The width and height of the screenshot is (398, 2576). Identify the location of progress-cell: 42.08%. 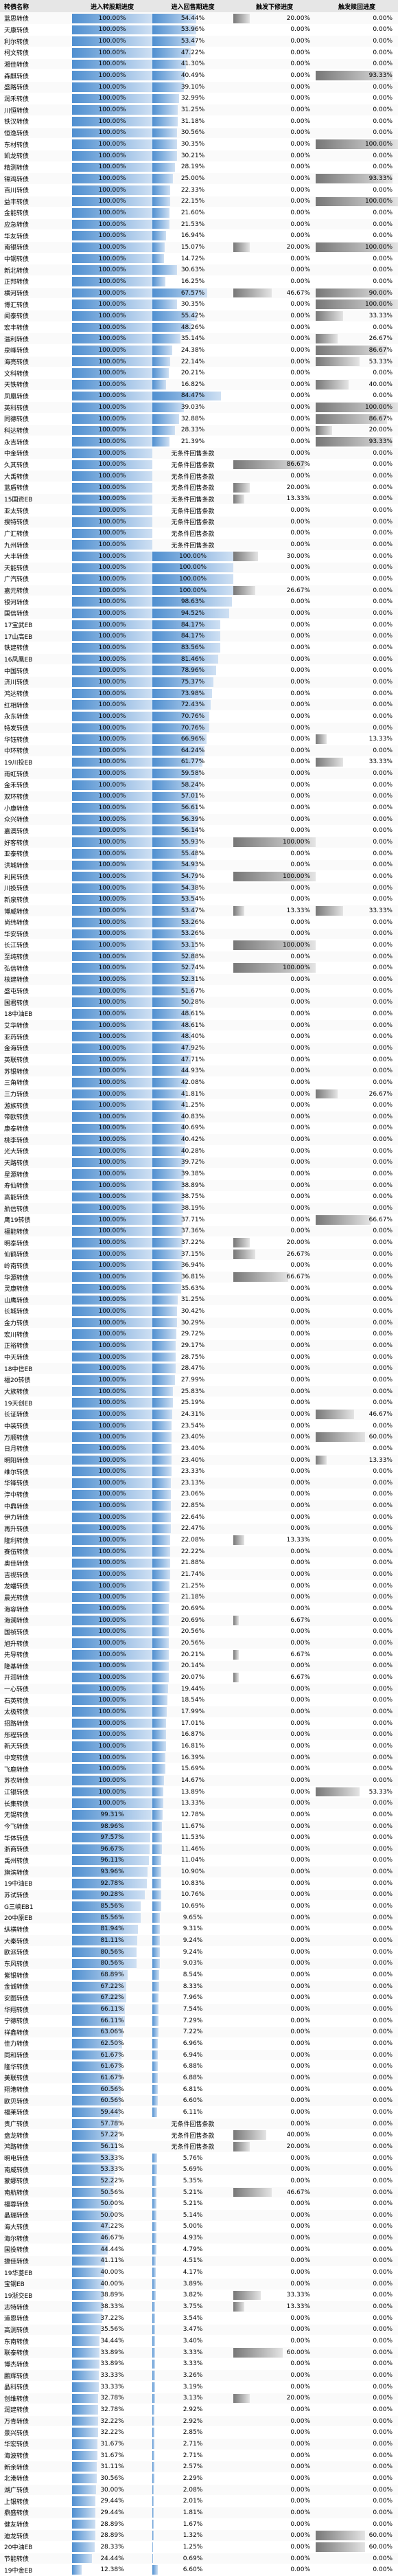
(193, 1082).